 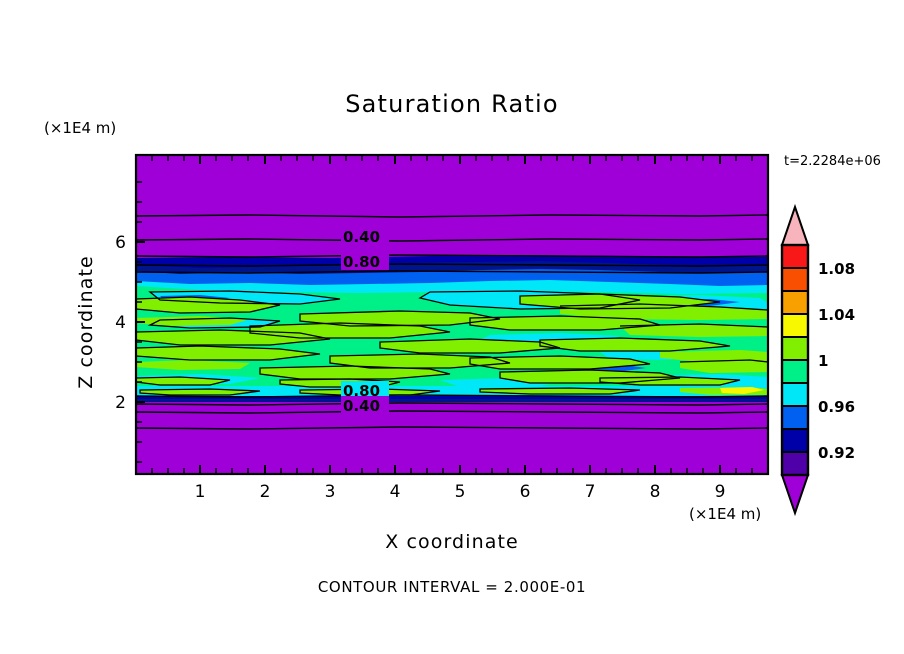 I want to click on y-tick-labels: 6 4 2, so click(x=120, y=323).